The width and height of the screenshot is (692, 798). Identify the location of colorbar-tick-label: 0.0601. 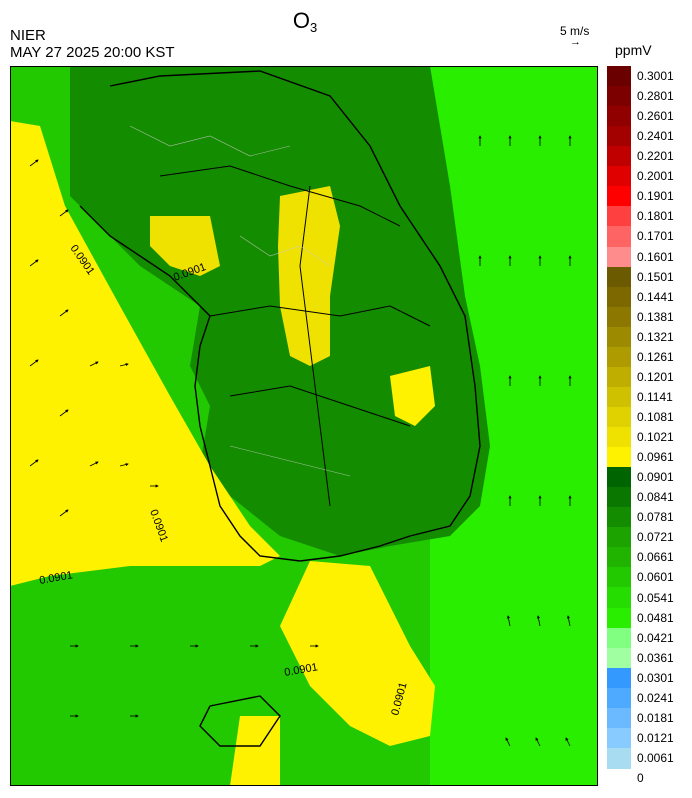
(655, 577).